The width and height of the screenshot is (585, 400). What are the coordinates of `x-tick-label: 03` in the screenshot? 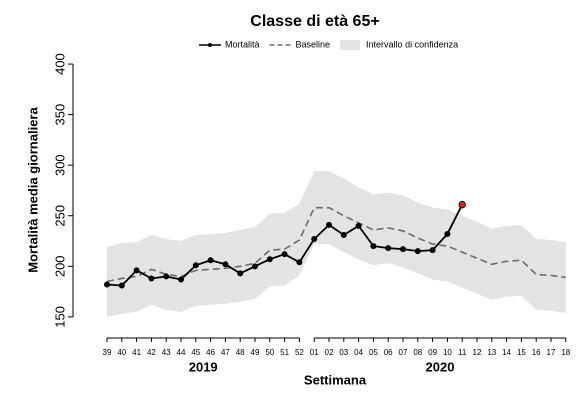 It's located at (343, 352).